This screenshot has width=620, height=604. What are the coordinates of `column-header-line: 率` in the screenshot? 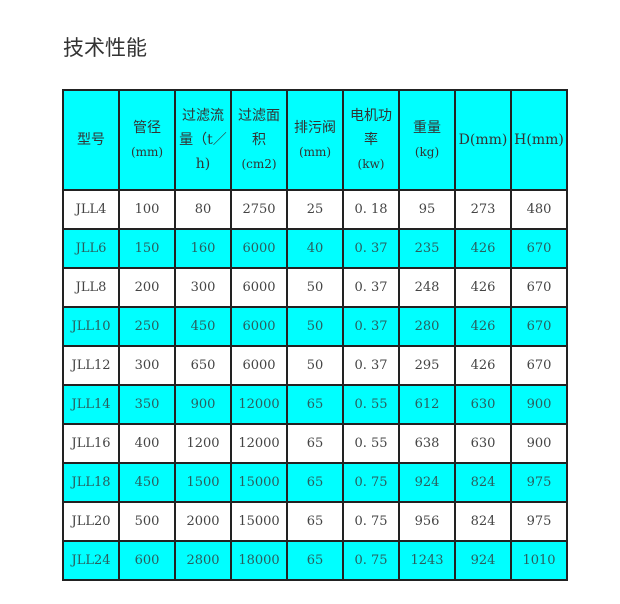 It's located at (371, 140).